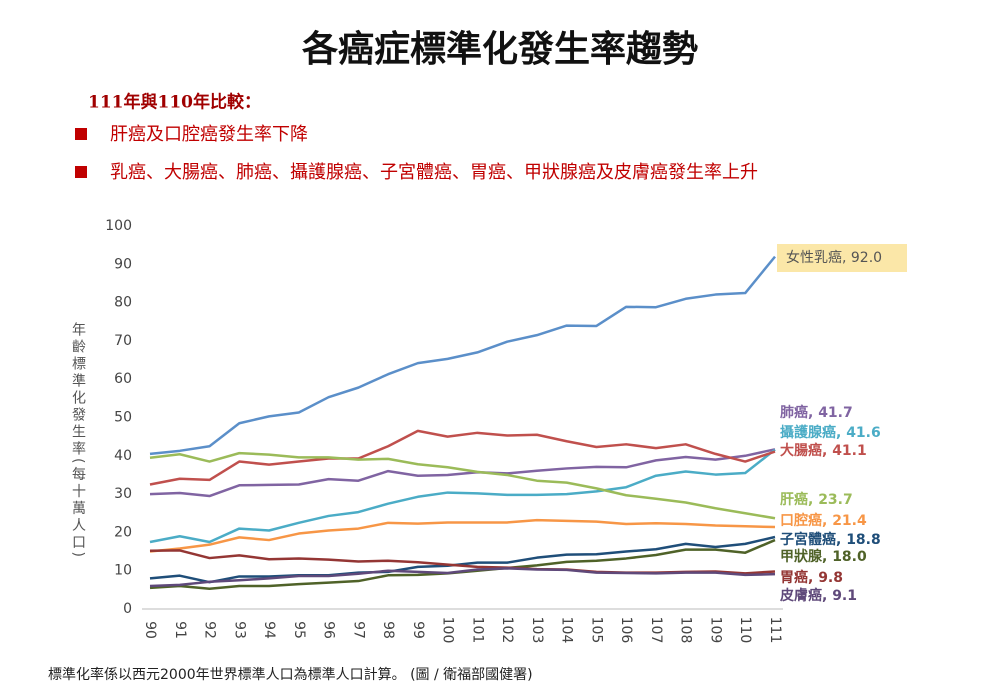  I want to click on x-tick-label: 94, so click(269, 630).